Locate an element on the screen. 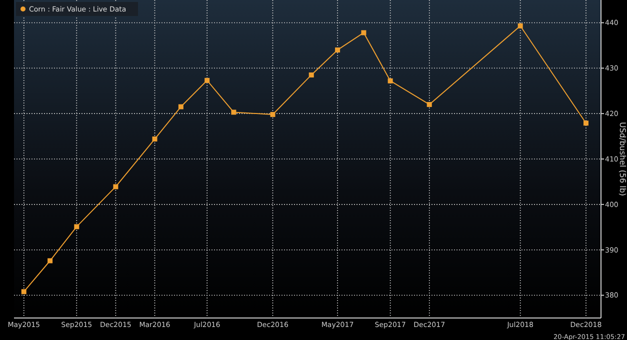 The height and width of the screenshot is (340, 627). y-axis-title: USd/bushel (56 lb) is located at coordinates (622, 159).